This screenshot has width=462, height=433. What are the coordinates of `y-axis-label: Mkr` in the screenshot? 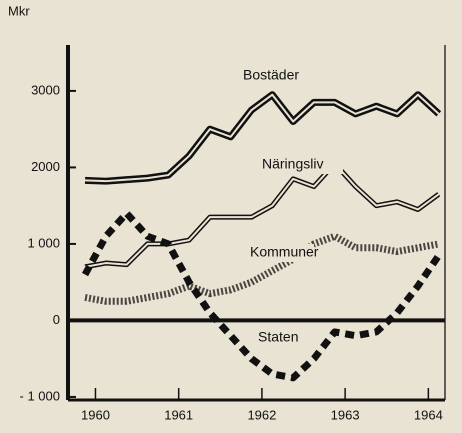 It's located at (19, 10).